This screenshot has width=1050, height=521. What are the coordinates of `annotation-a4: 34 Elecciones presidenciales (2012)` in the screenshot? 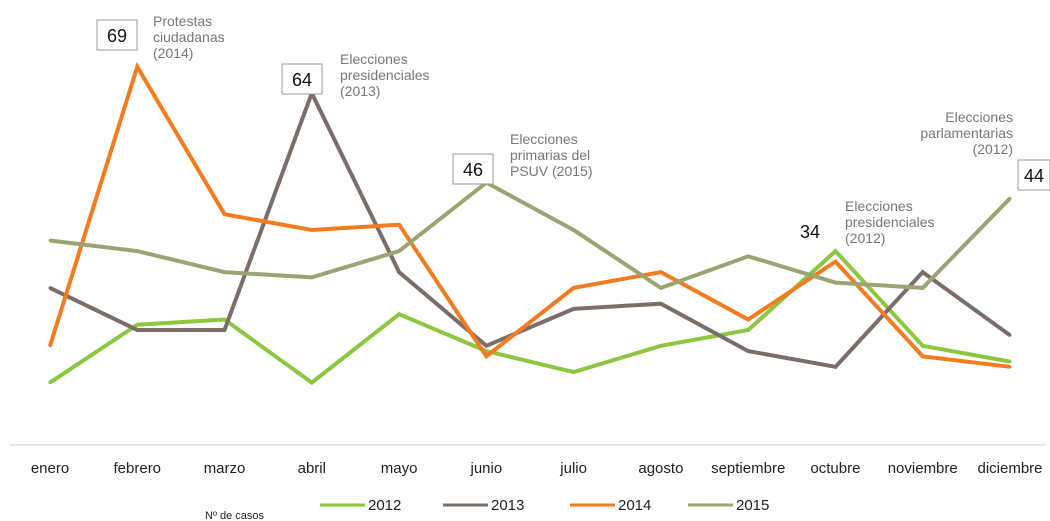 It's located at (867, 222).